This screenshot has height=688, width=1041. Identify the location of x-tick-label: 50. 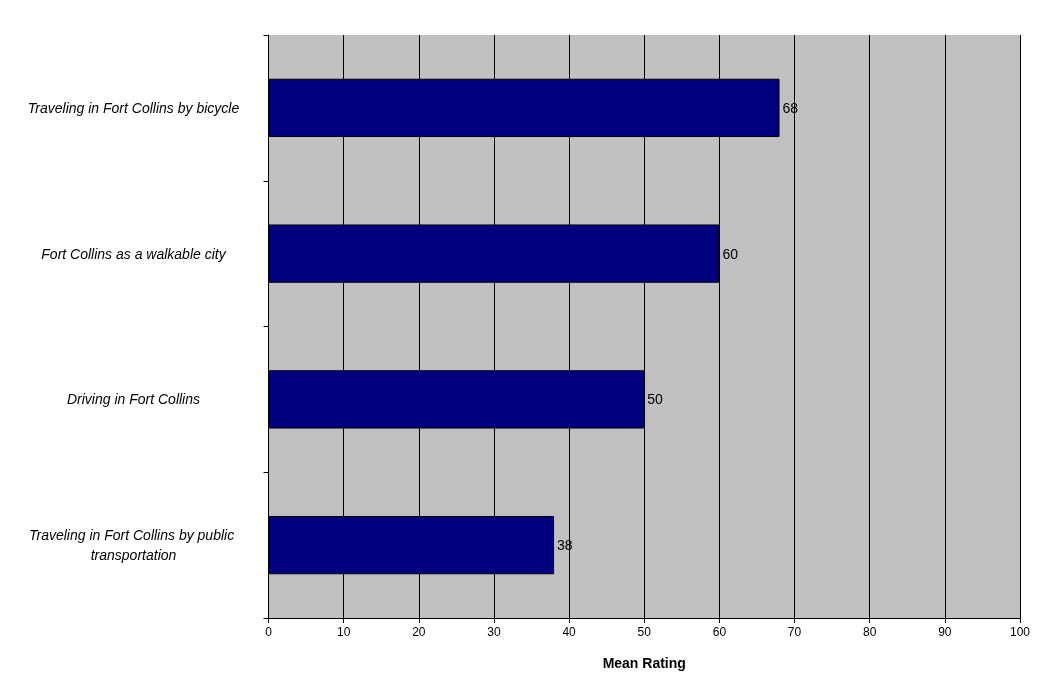
(644, 632).